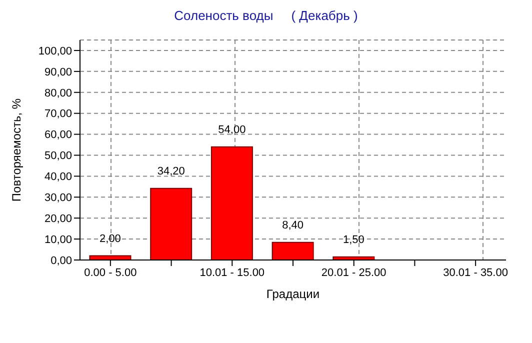  I want to click on y-tick-label: 10,00, so click(58, 240).